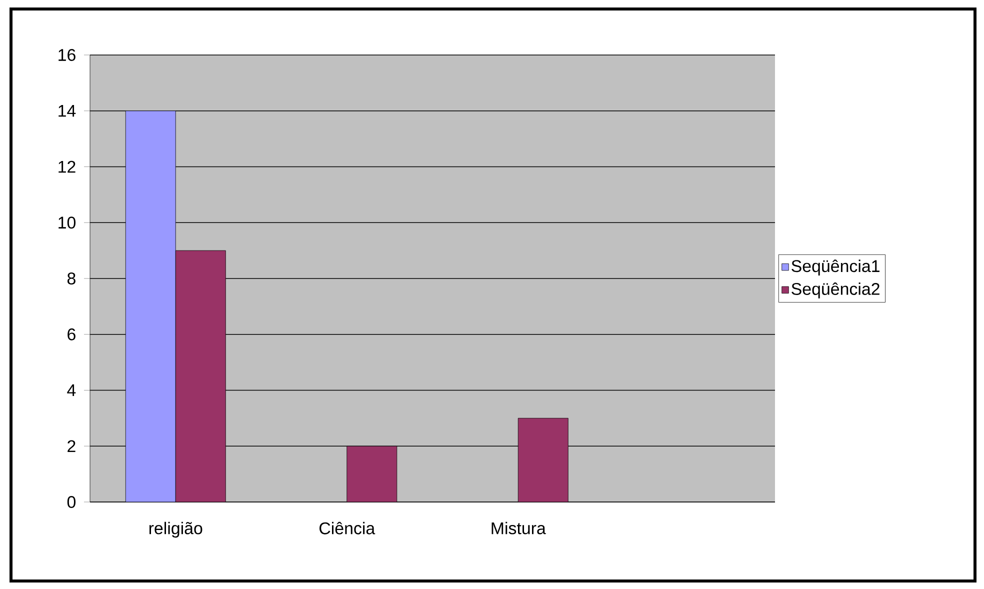  I want to click on y-tick-label: 10, so click(67, 222).